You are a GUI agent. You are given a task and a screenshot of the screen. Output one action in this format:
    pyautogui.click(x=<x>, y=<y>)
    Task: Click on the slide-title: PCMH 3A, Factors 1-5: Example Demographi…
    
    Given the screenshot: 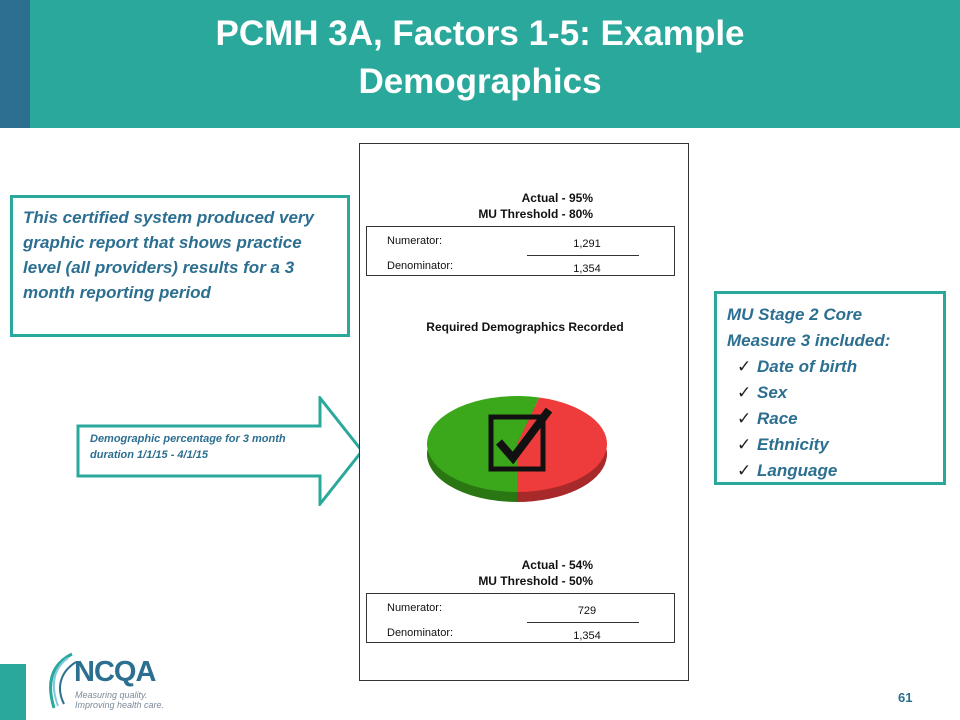 What is the action you would take?
    pyautogui.click(x=480, y=58)
    